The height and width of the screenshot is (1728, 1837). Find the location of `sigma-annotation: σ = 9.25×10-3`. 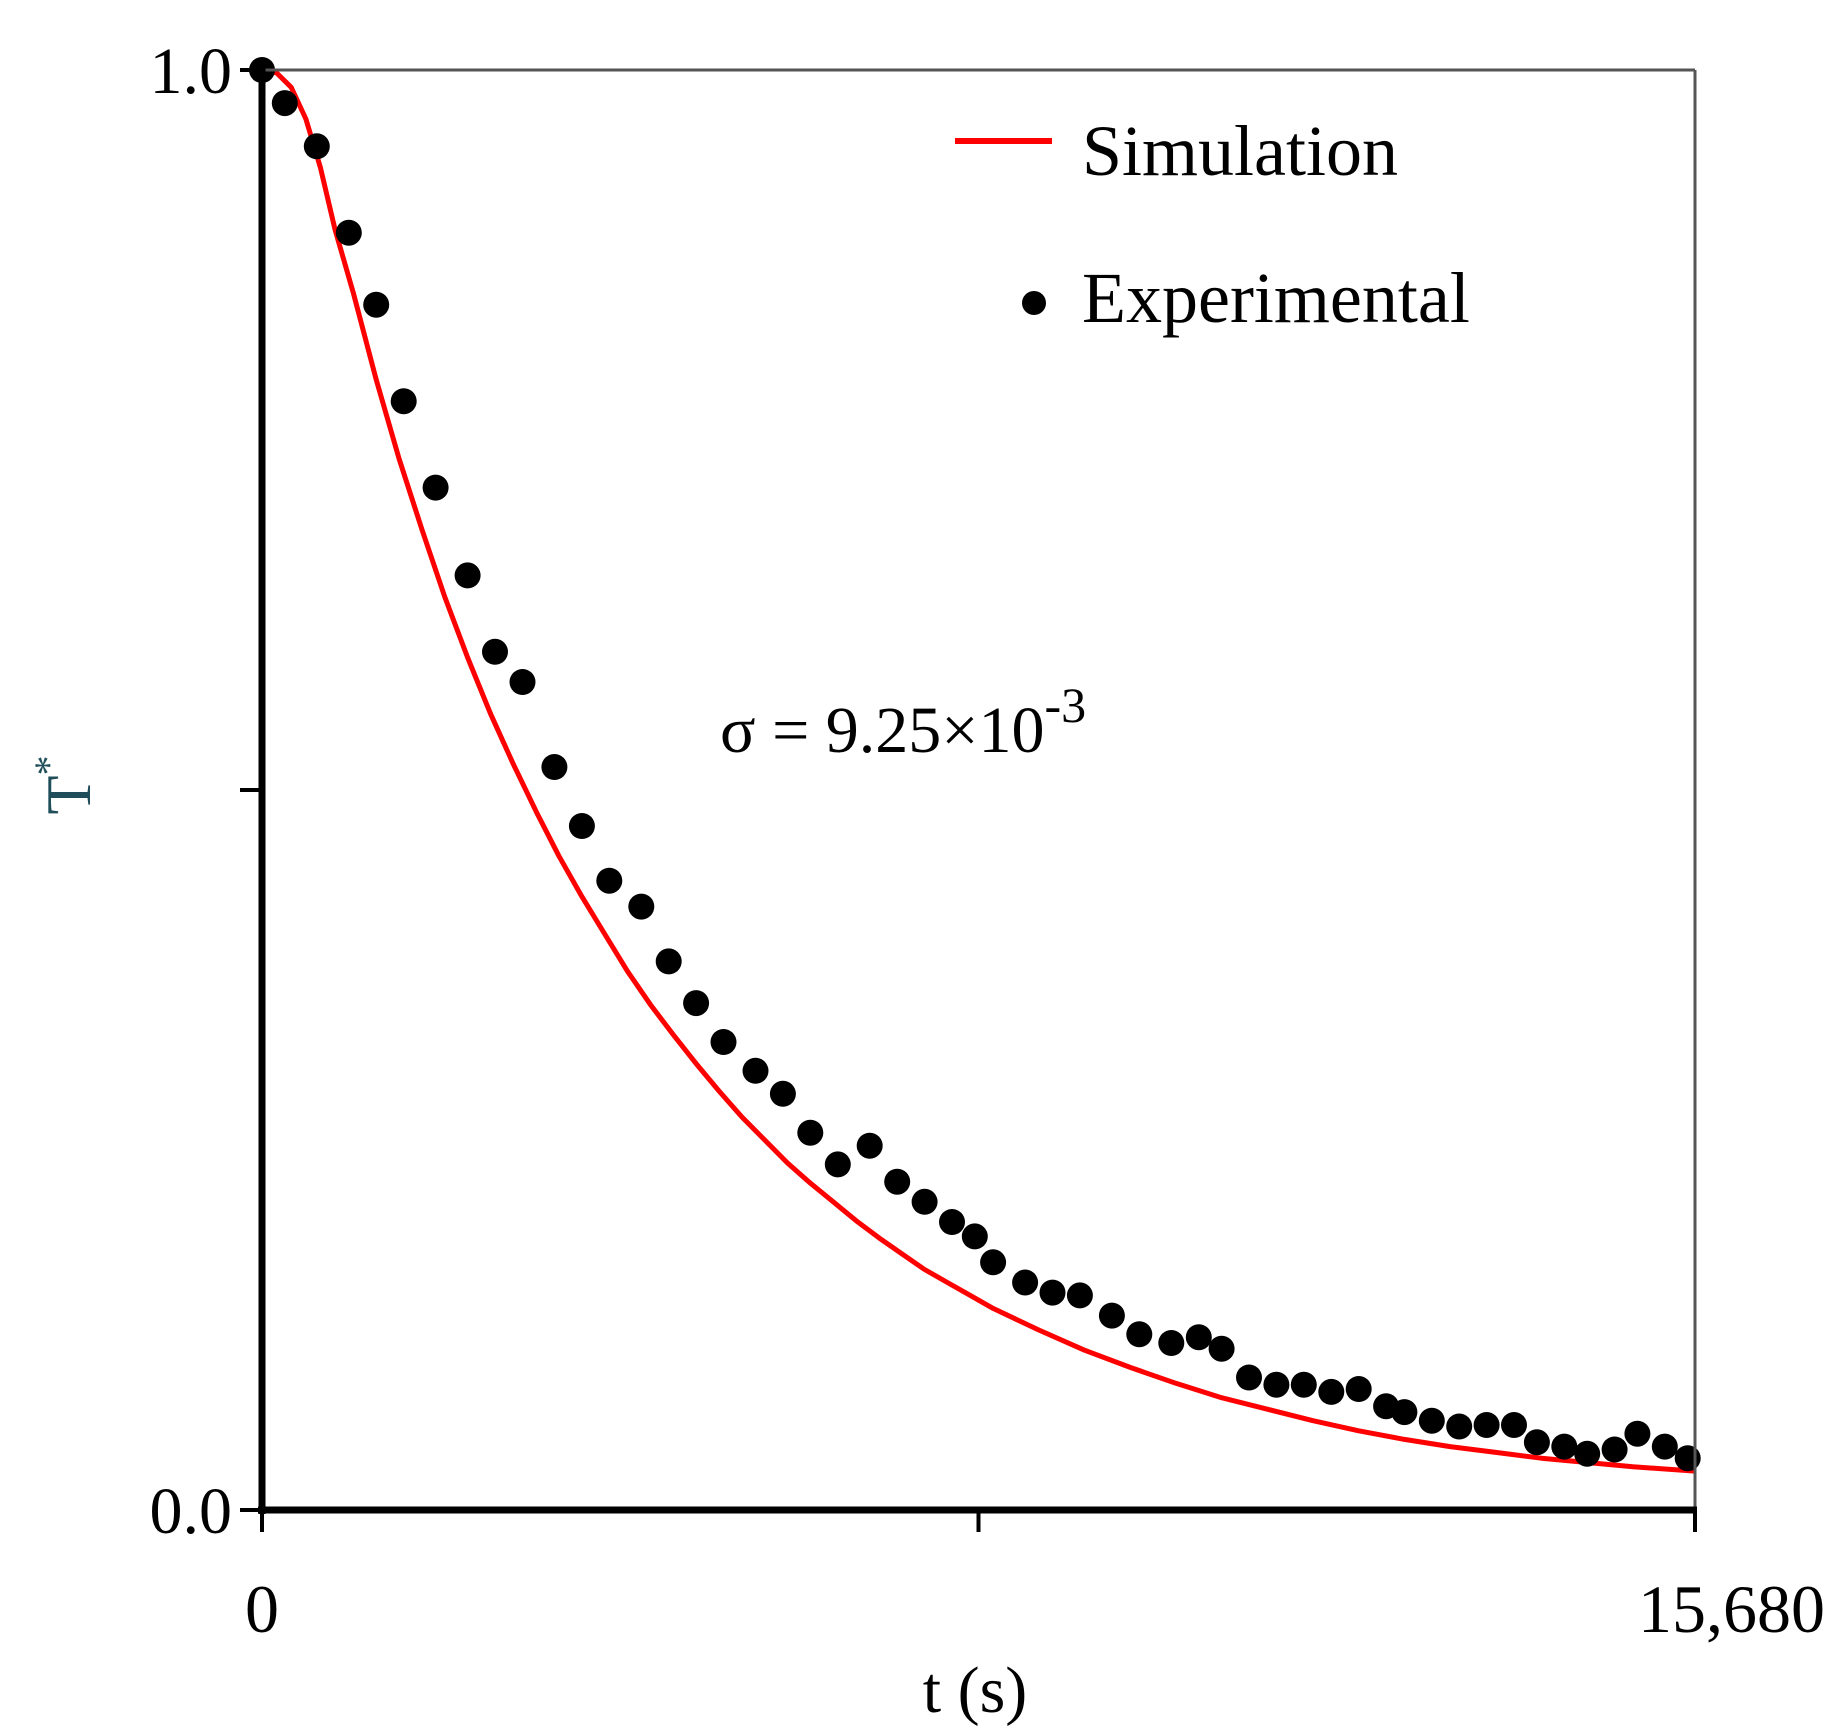

sigma-annotation: σ = 9.25×10-3 is located at coordinates (903, 722).